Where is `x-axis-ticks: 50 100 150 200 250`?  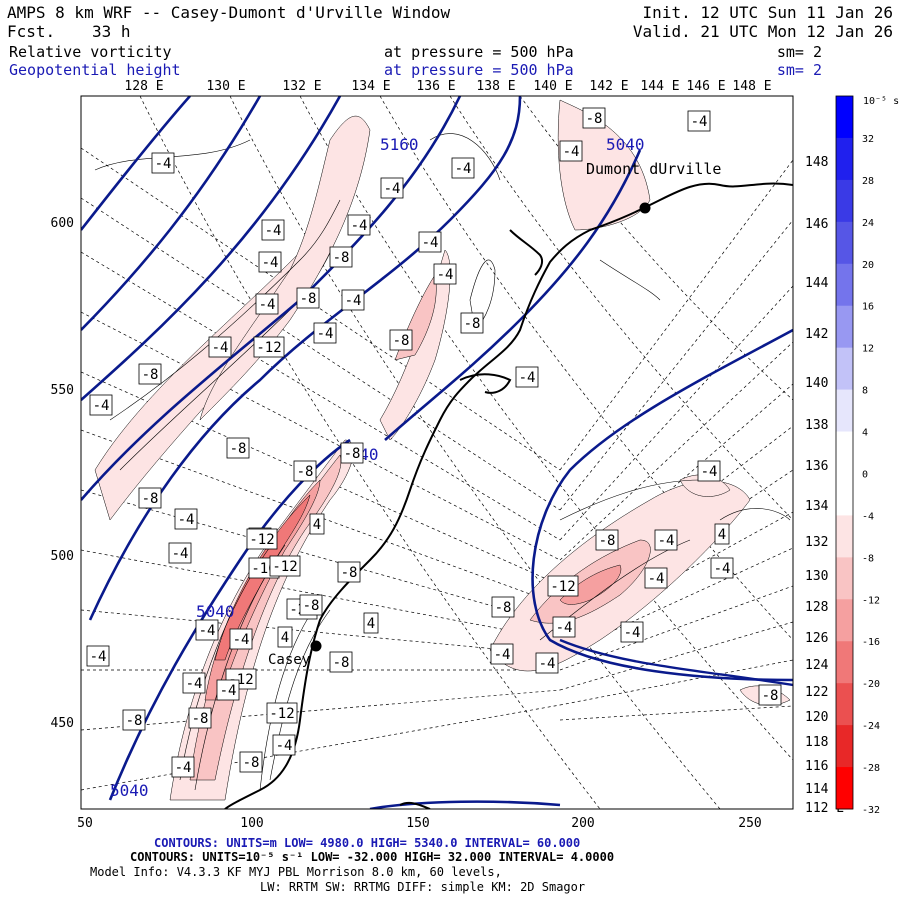 x-axis-ticks: 50 100 150 200 250 is located at coordinates (419, 823).